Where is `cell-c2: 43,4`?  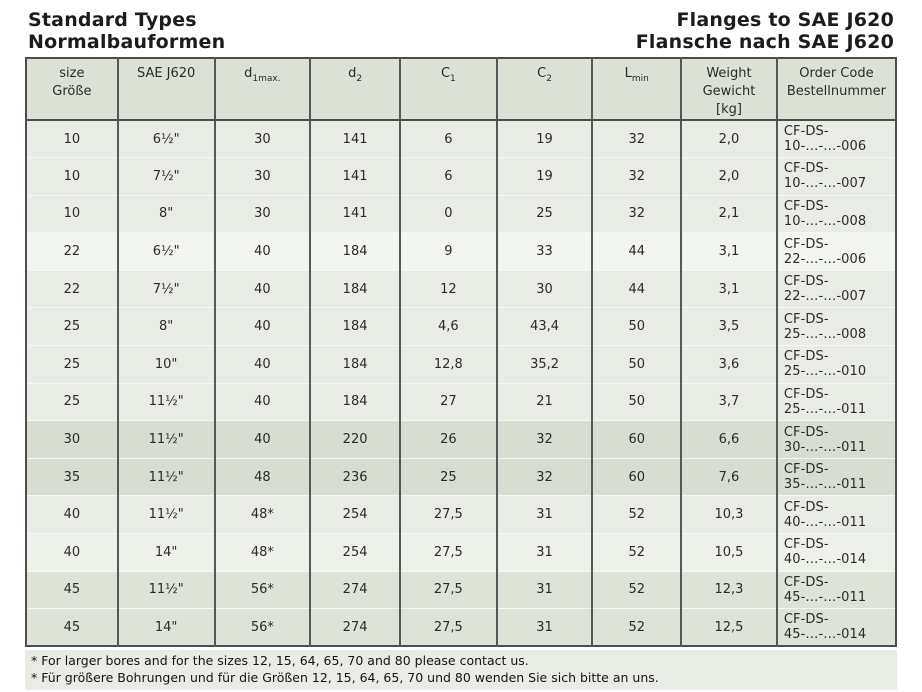 cell-c2: 43,4 is located at coordinates (544, 326).